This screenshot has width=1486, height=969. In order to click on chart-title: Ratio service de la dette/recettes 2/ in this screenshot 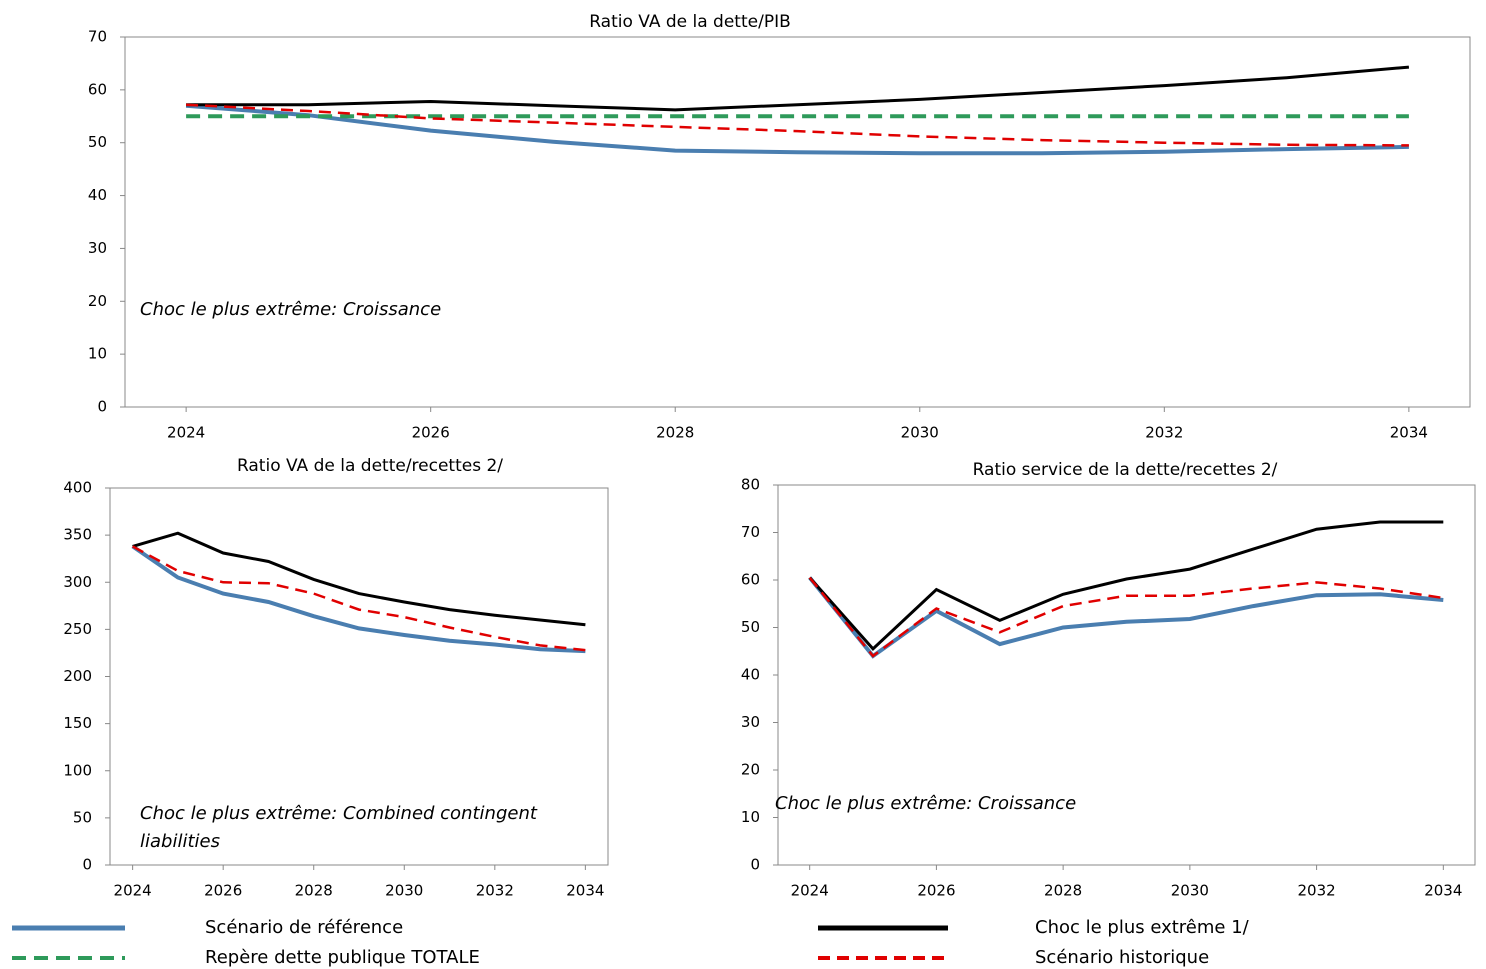, I will do `click(1125, 470)`.